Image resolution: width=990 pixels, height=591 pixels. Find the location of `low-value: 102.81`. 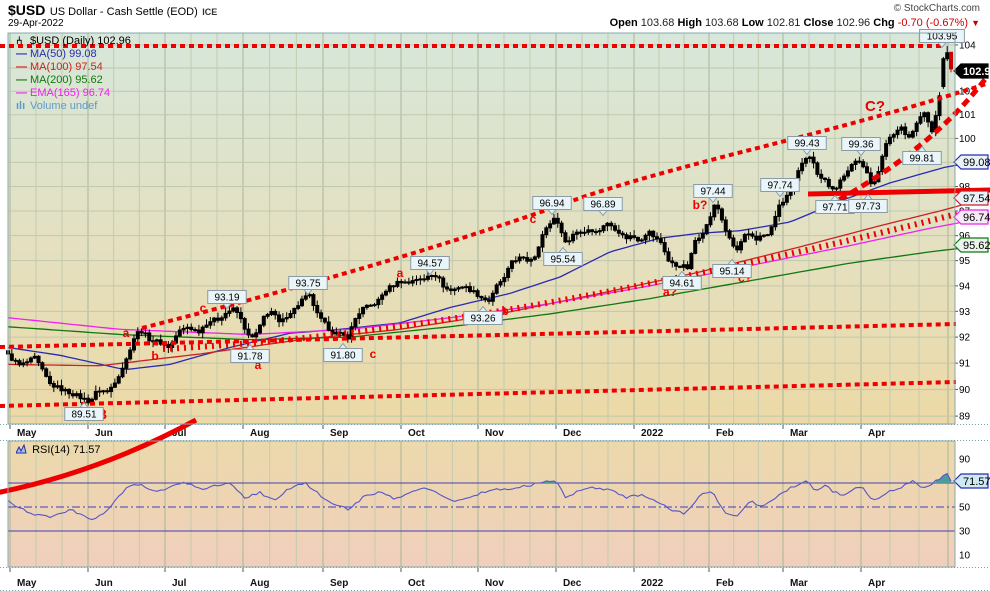

low-value: 102.81 is located at coordinates (783, 23).